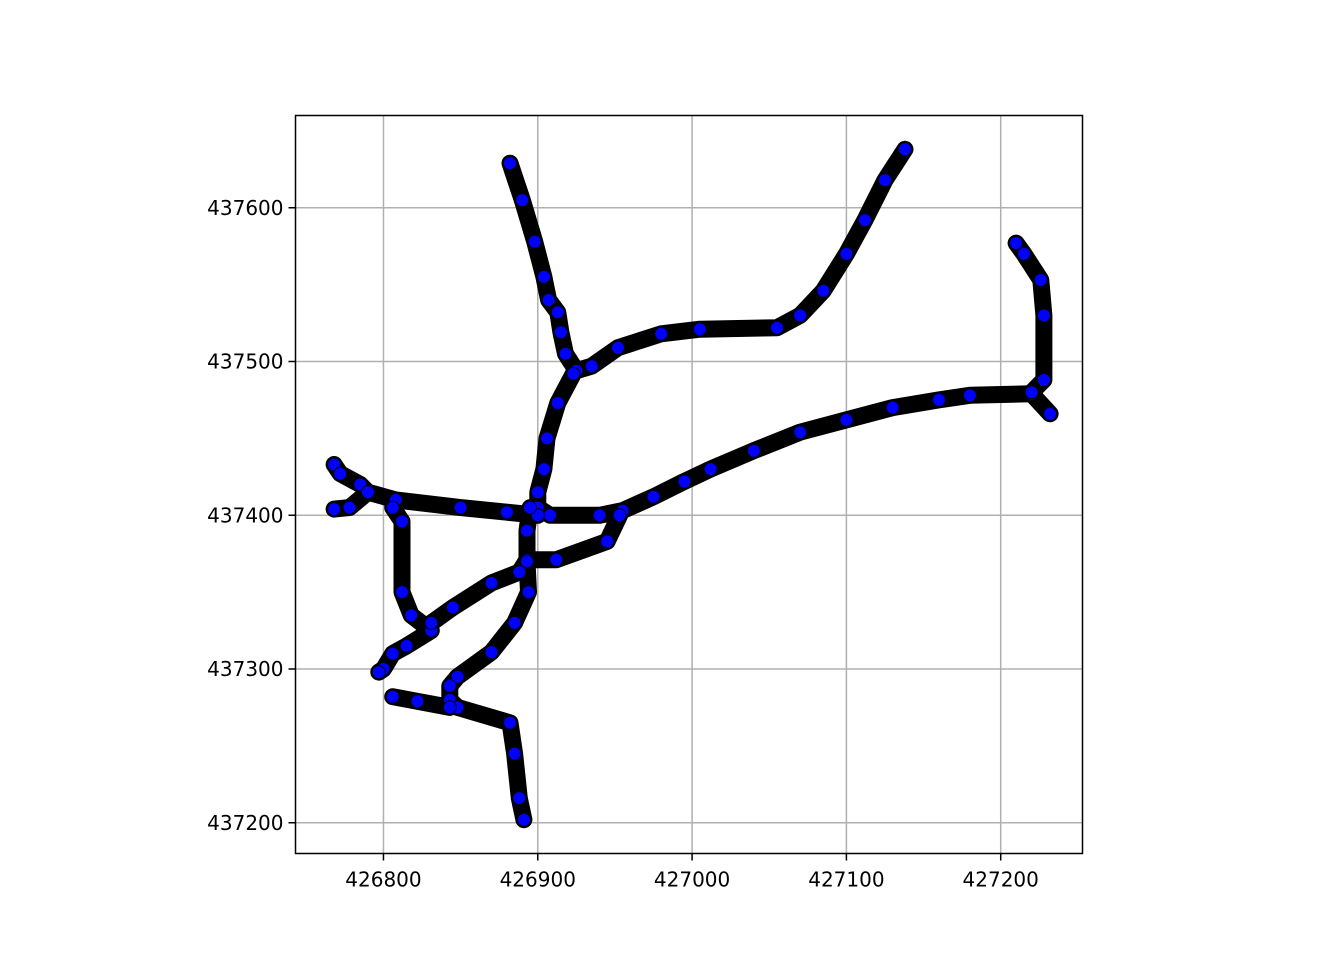 Image resolution: width=1344 pixels, height=960 pixels. What do you see at coordinates (245, 208) in the screenshot?
I see `y-tick-label: 437600` at bounding box center [245, 208].